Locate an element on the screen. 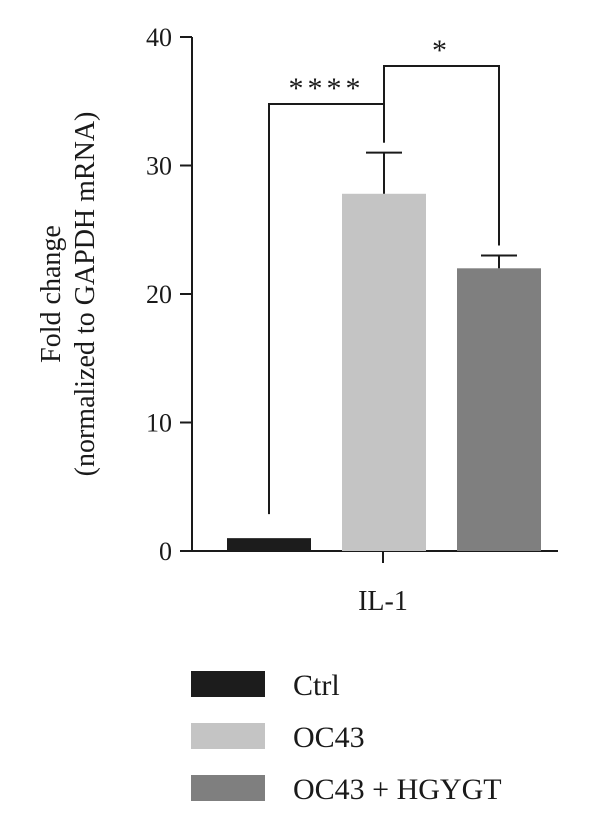 The width and height of the screenshot is (600, 822). y-tick-label: 40 is located at coordinates (159, 37).